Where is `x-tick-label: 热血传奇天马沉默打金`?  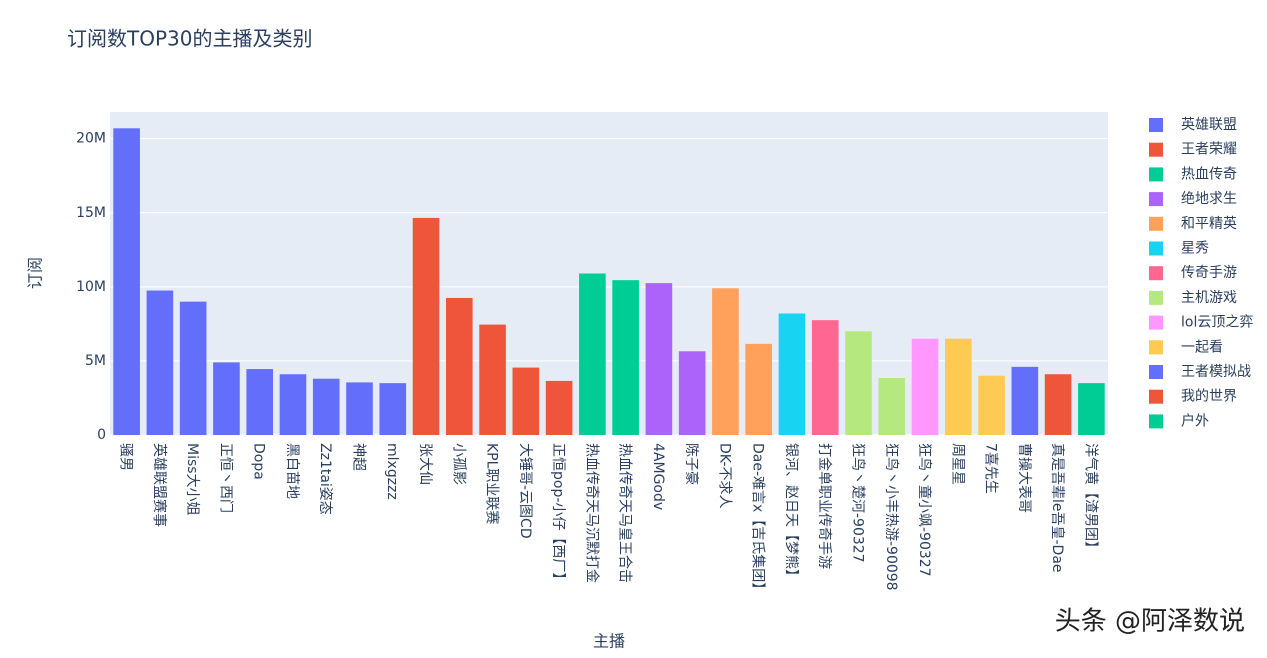 x-tick-label: 热血传奇天马沉默打金 is located at coordinates (591, 513).